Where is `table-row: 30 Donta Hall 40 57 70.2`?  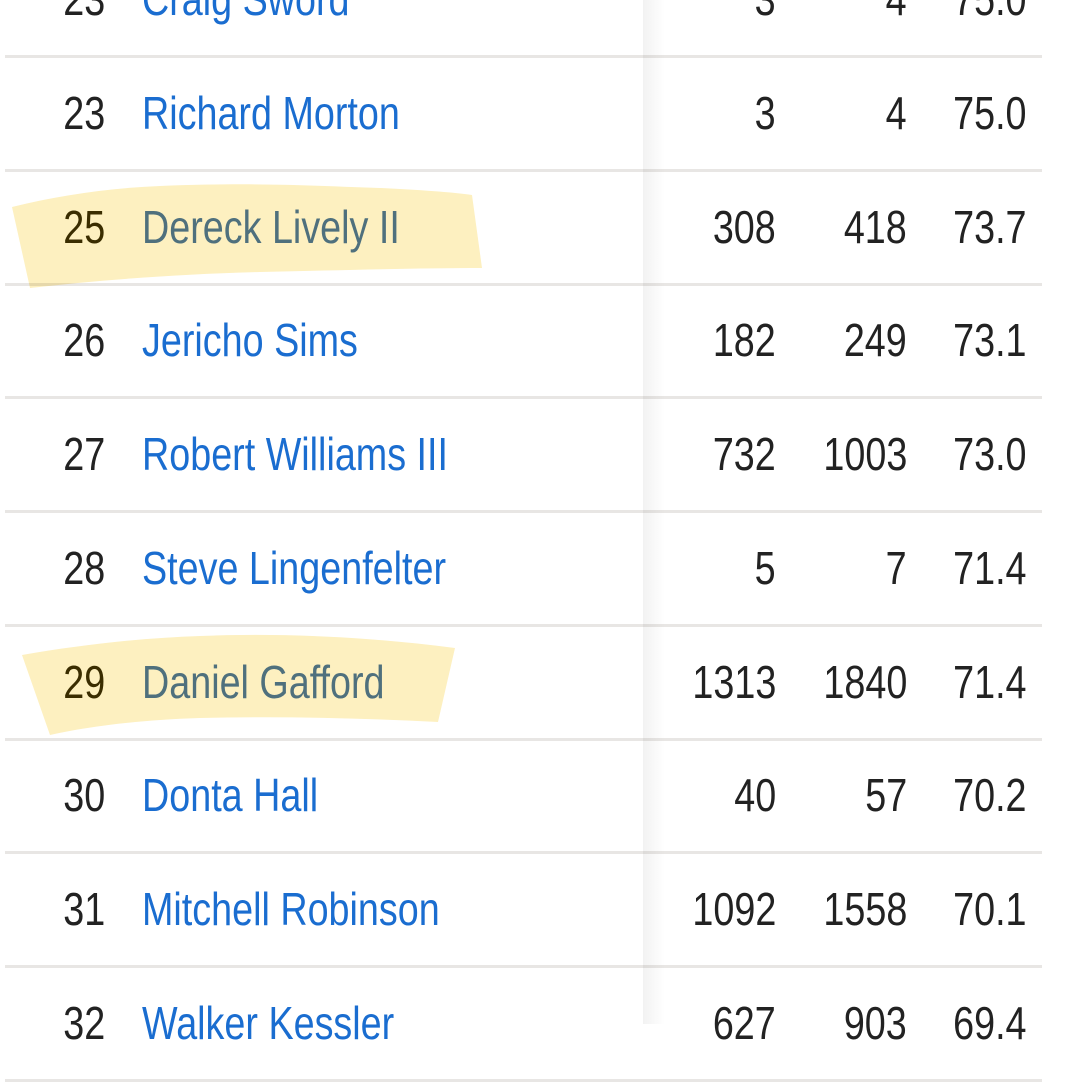
table-row: 30 Donta Hall 40 57 70.2 is located at coordinates (523, 797).